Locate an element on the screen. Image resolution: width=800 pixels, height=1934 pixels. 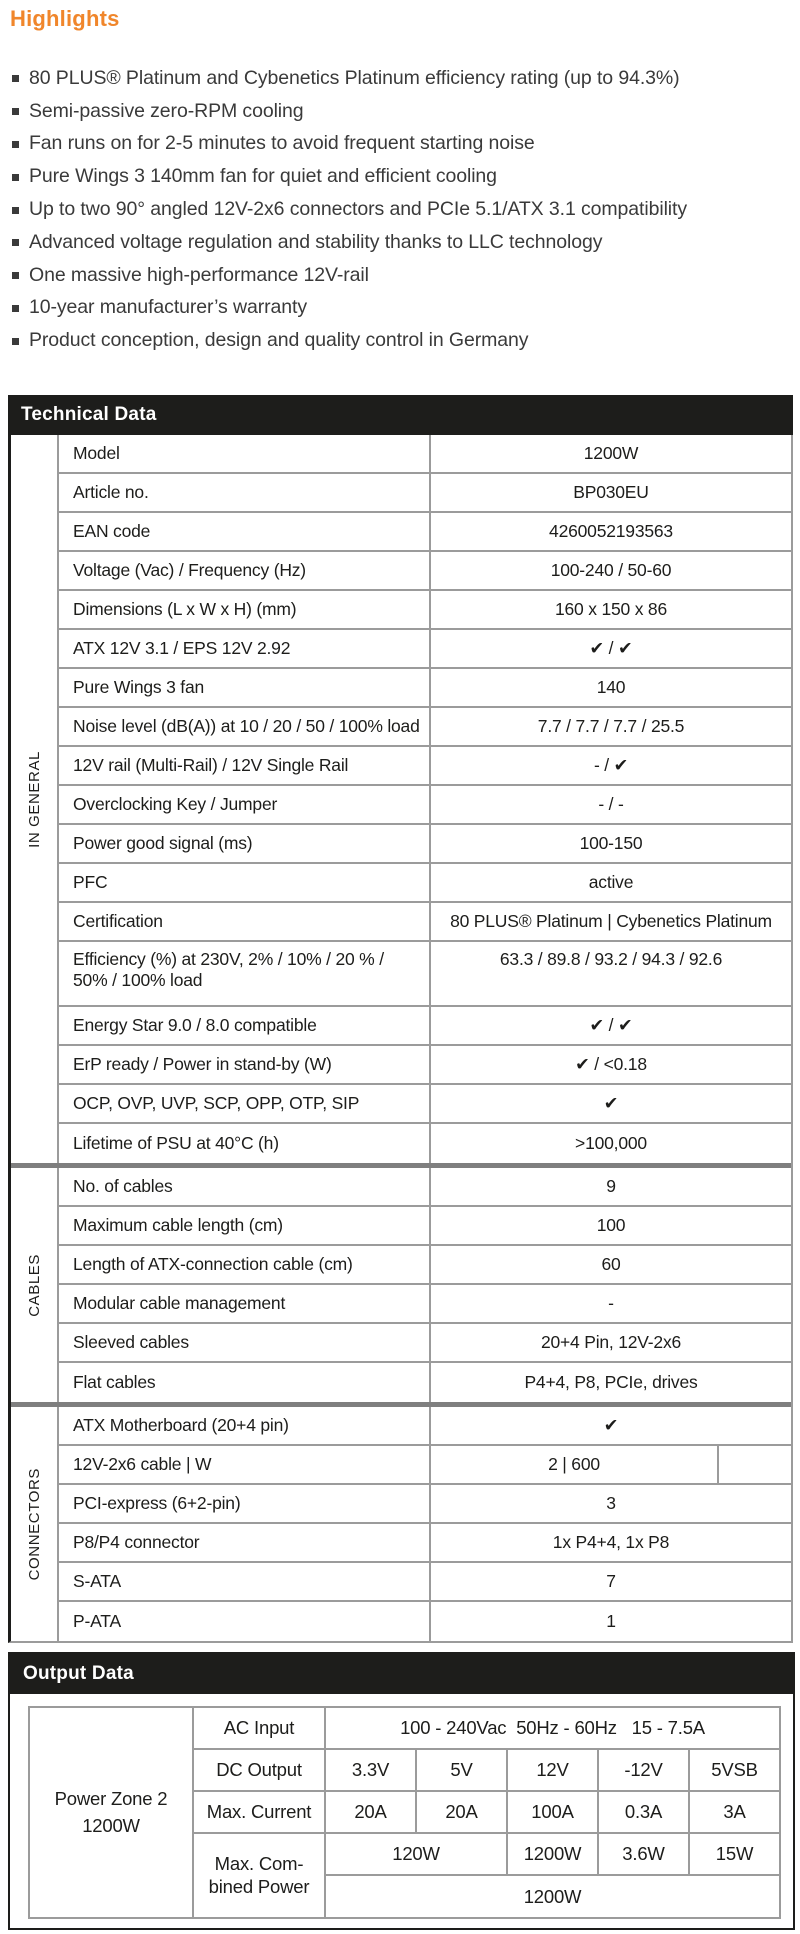
table-row: Article no. BP030EU is located at coordinates (425, 494).